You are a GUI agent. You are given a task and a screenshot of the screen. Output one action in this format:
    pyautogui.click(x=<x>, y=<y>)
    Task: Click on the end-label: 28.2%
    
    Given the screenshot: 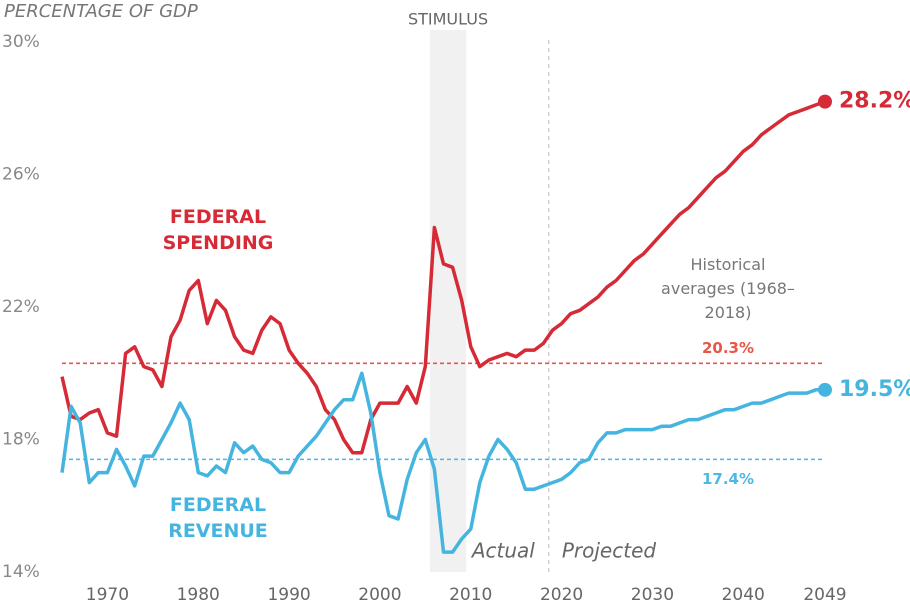 What is the action you would take?
    pyautogui.click(x=874, y=101)
    